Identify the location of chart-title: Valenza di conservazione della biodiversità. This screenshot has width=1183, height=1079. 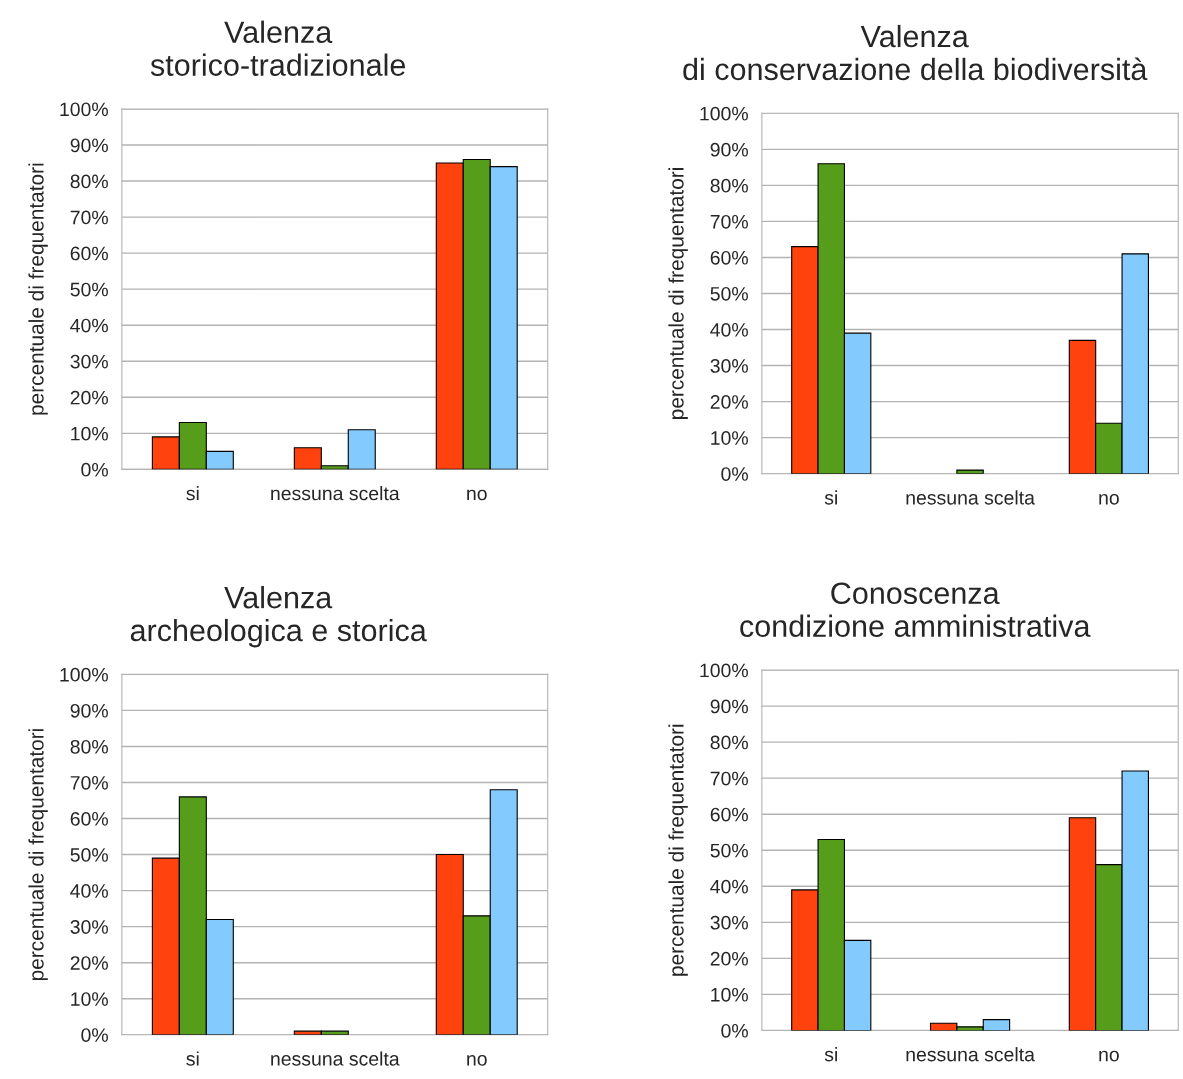
(915, 52).